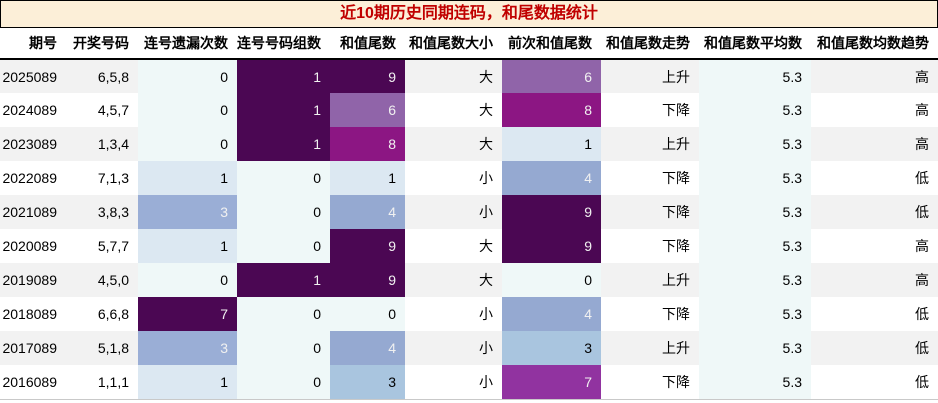  Describe the element at coordinates (29, 110) in the screenshot. I see `cell-period: 2024089` at that location.